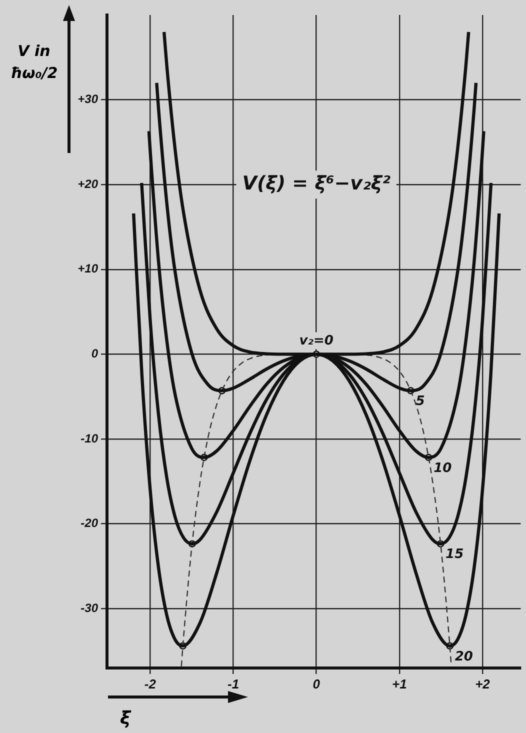  I want to click on annotation: v₂=0, so click(316, 341).